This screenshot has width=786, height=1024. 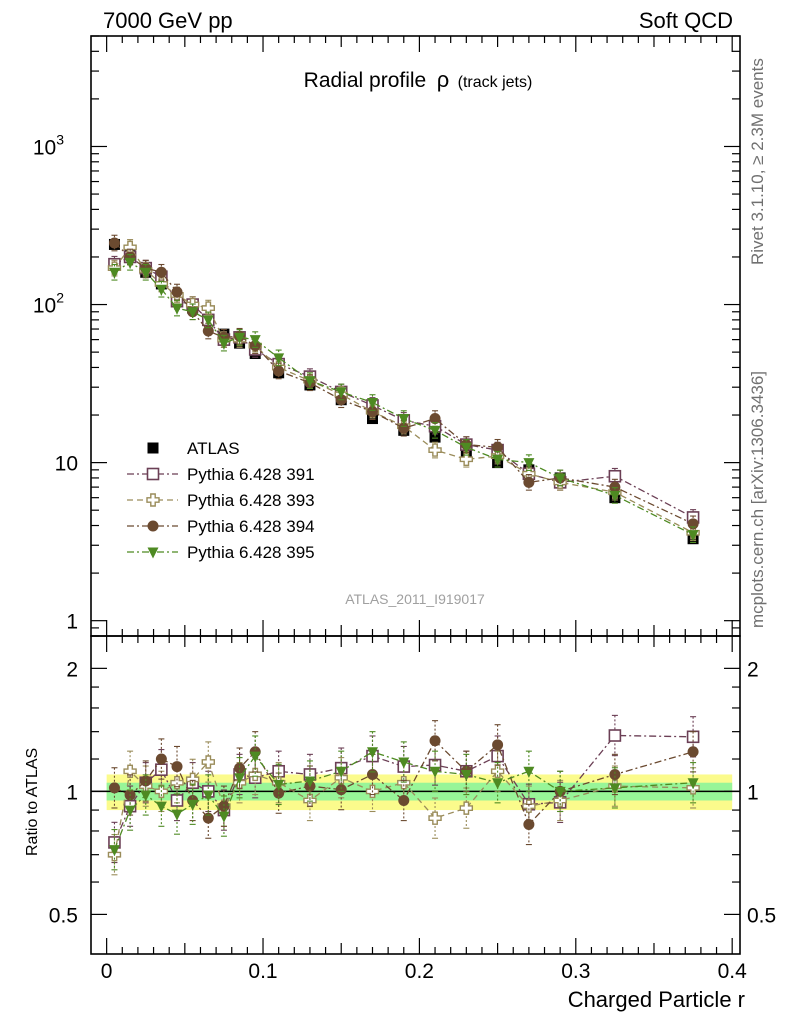 What do you see at coordinates (72, 669) in the screenshot?
I see `ratio-y-tick-label: 2` at bounding box center [72, 669].